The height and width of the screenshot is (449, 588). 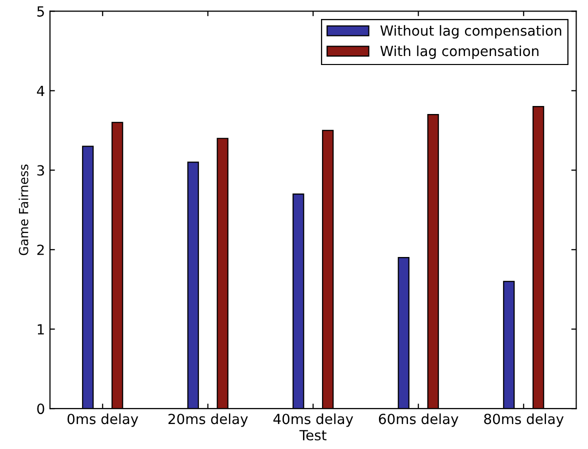 I want to click on y-tick-label: 0, so click(x=40, y=409).